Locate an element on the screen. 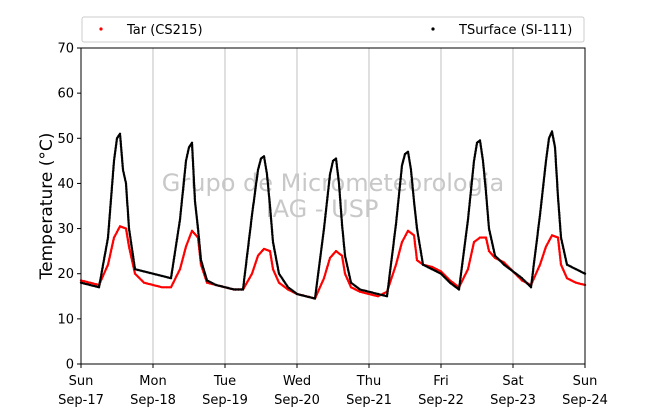 This screenshot has height=409, width=650. x-tick-label-date: Sep-22 is located at coordinates (441, 400).